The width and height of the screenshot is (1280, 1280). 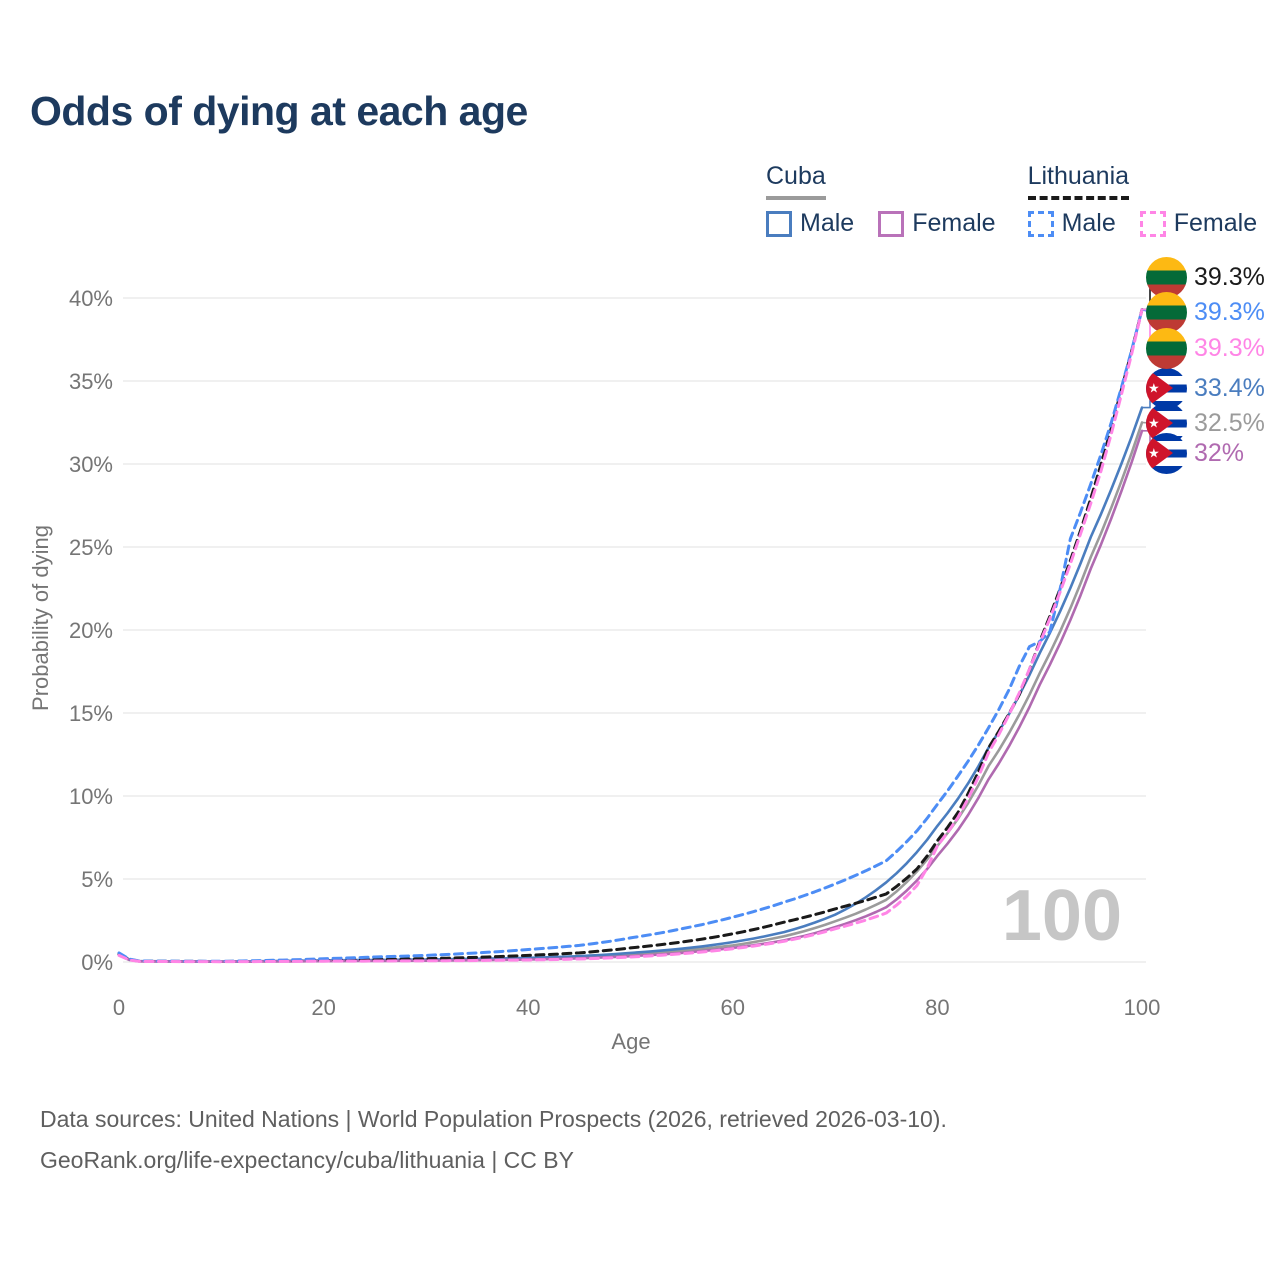 I want to click on label-connector-lithuania-total, so click(x=1146, y=293).